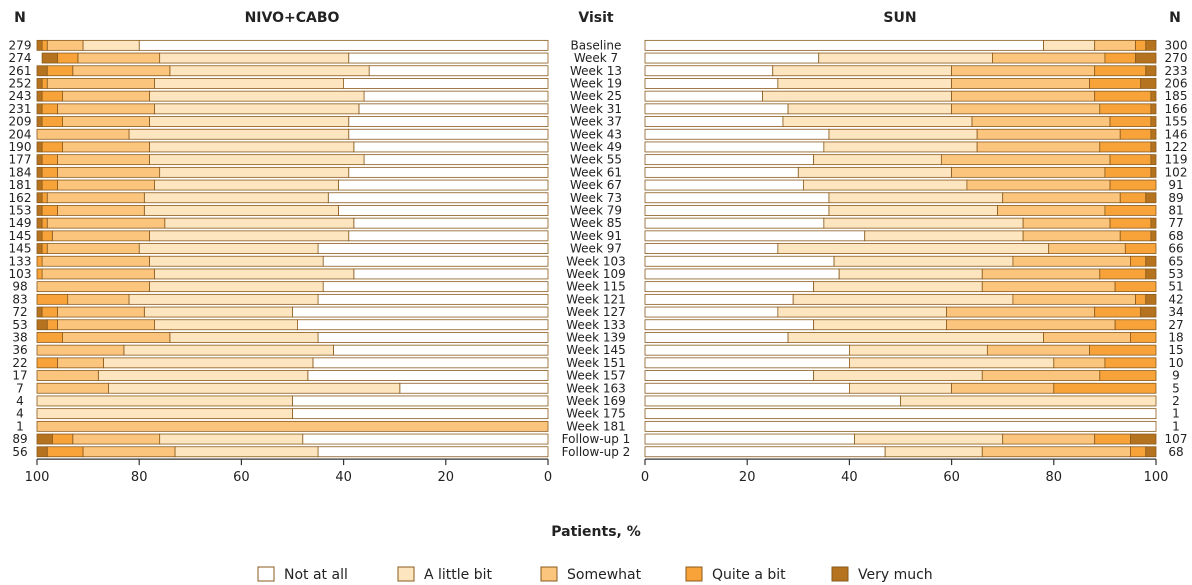 The width and height of the screenshot is (1192, 585). Describe the element at coordinates (1176, 160) in the screenshot. I see `n-right-value: 119` at that location.